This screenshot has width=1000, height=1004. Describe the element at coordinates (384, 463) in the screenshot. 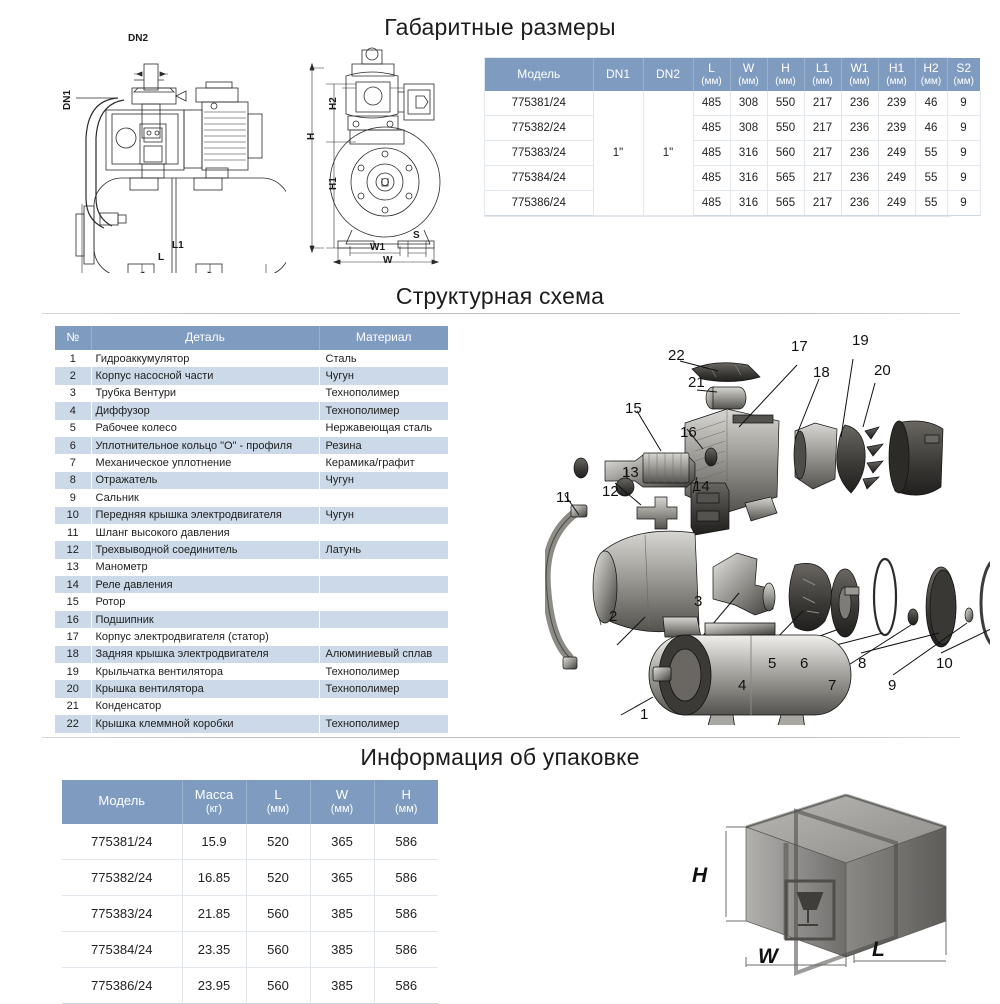

I see `parts-cell-material: Керамика/графит` at that location.